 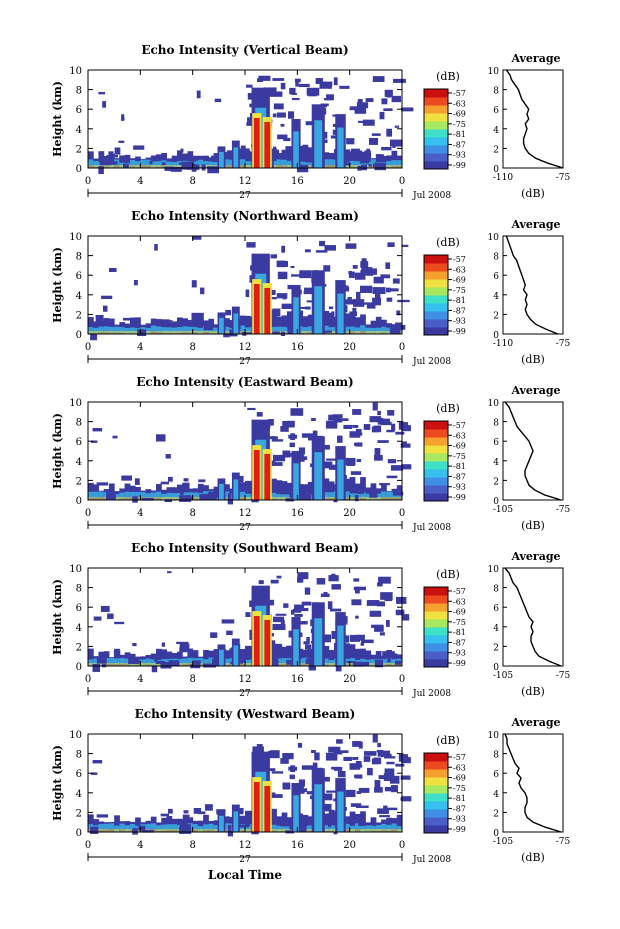 What do you see at coordinates (79, 628) in the screenshot?
I see `y-tick-label: 4` at bounding box center [79, 628].